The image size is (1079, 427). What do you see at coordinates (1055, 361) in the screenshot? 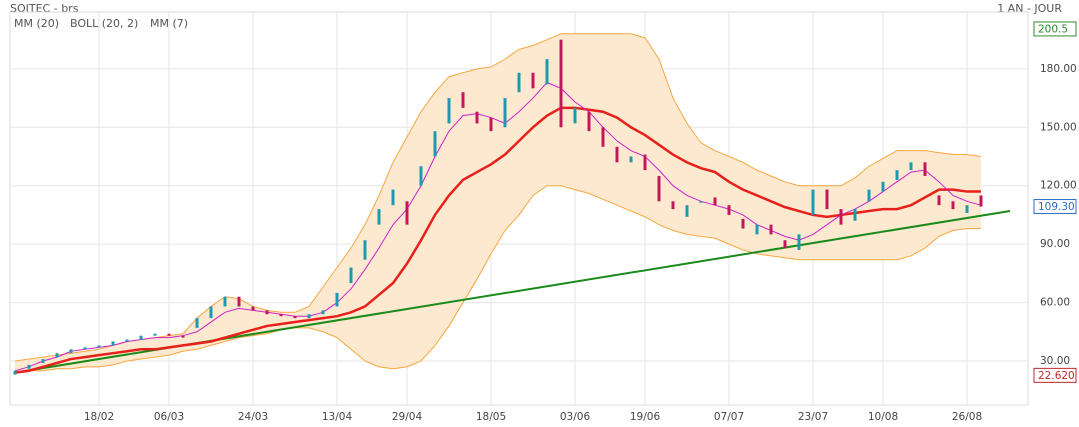
I see `y-tick-label: 30.00` at bounding box center [1055, 361].